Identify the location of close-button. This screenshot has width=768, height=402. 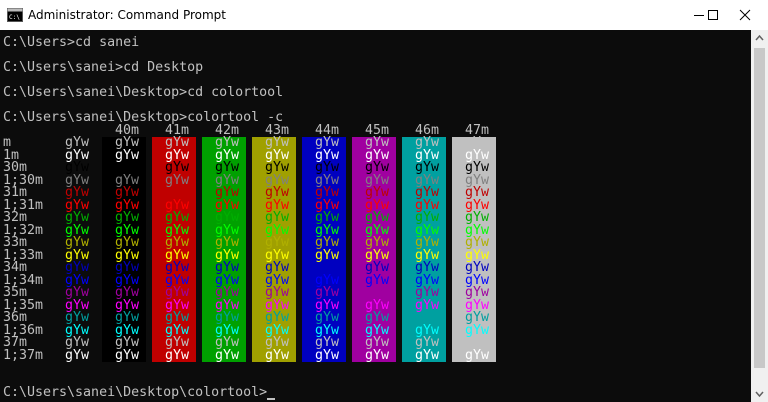
(745, 15).